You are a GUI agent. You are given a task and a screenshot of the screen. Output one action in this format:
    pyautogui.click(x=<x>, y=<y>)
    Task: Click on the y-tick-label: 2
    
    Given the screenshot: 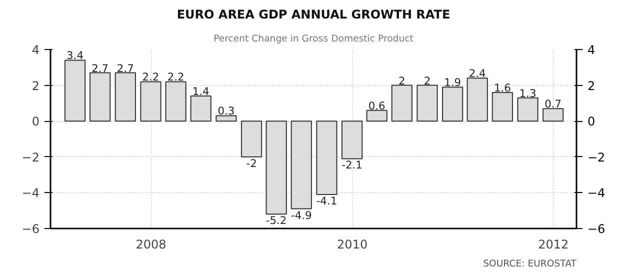 What is the action you would take?
    pyautogui.click(x=36, y=85)
    